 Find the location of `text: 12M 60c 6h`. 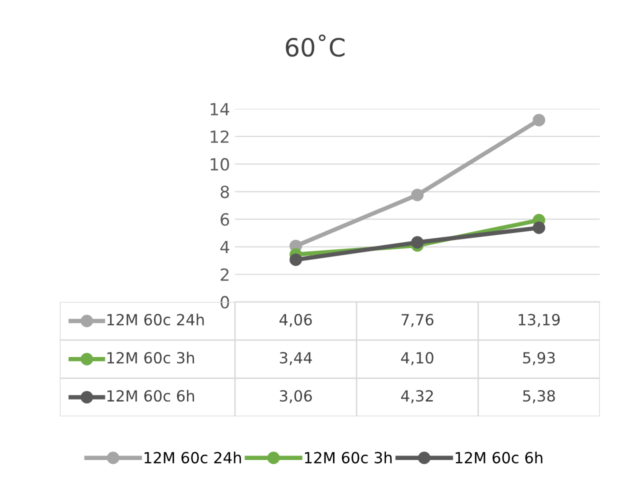

text: 12M 60c 6h is located at coordinates (499, 458).